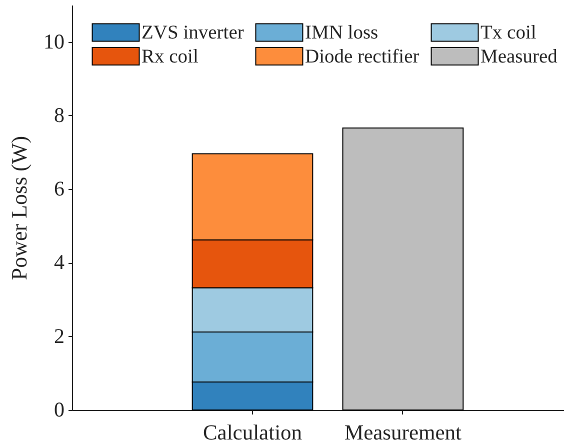 The image size is (564, 445). What do you see at coordinates (193, 33) in the screenshot?
I see `legend-label: ZVS inverter` at bounding box center [193, 33].